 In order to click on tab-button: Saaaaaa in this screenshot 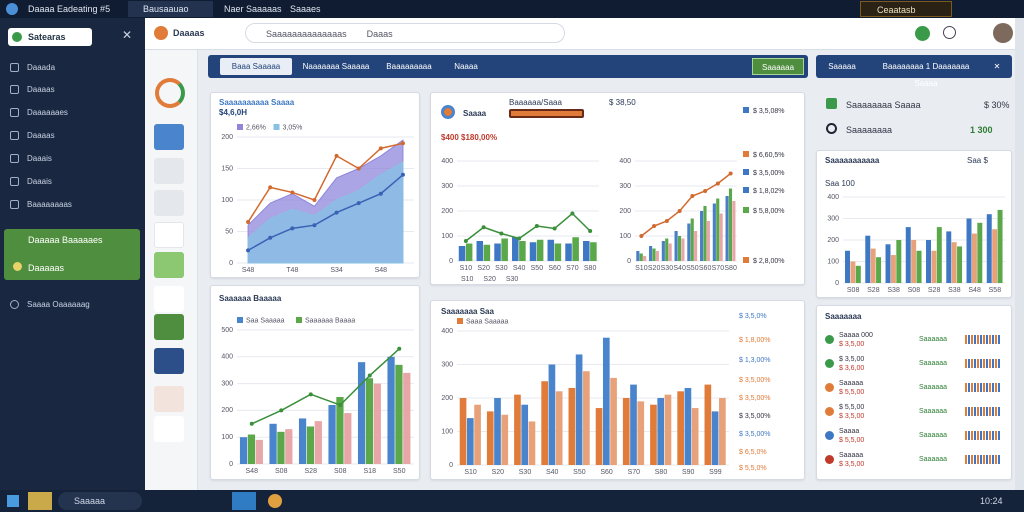, I will do `click(778, 66)`.